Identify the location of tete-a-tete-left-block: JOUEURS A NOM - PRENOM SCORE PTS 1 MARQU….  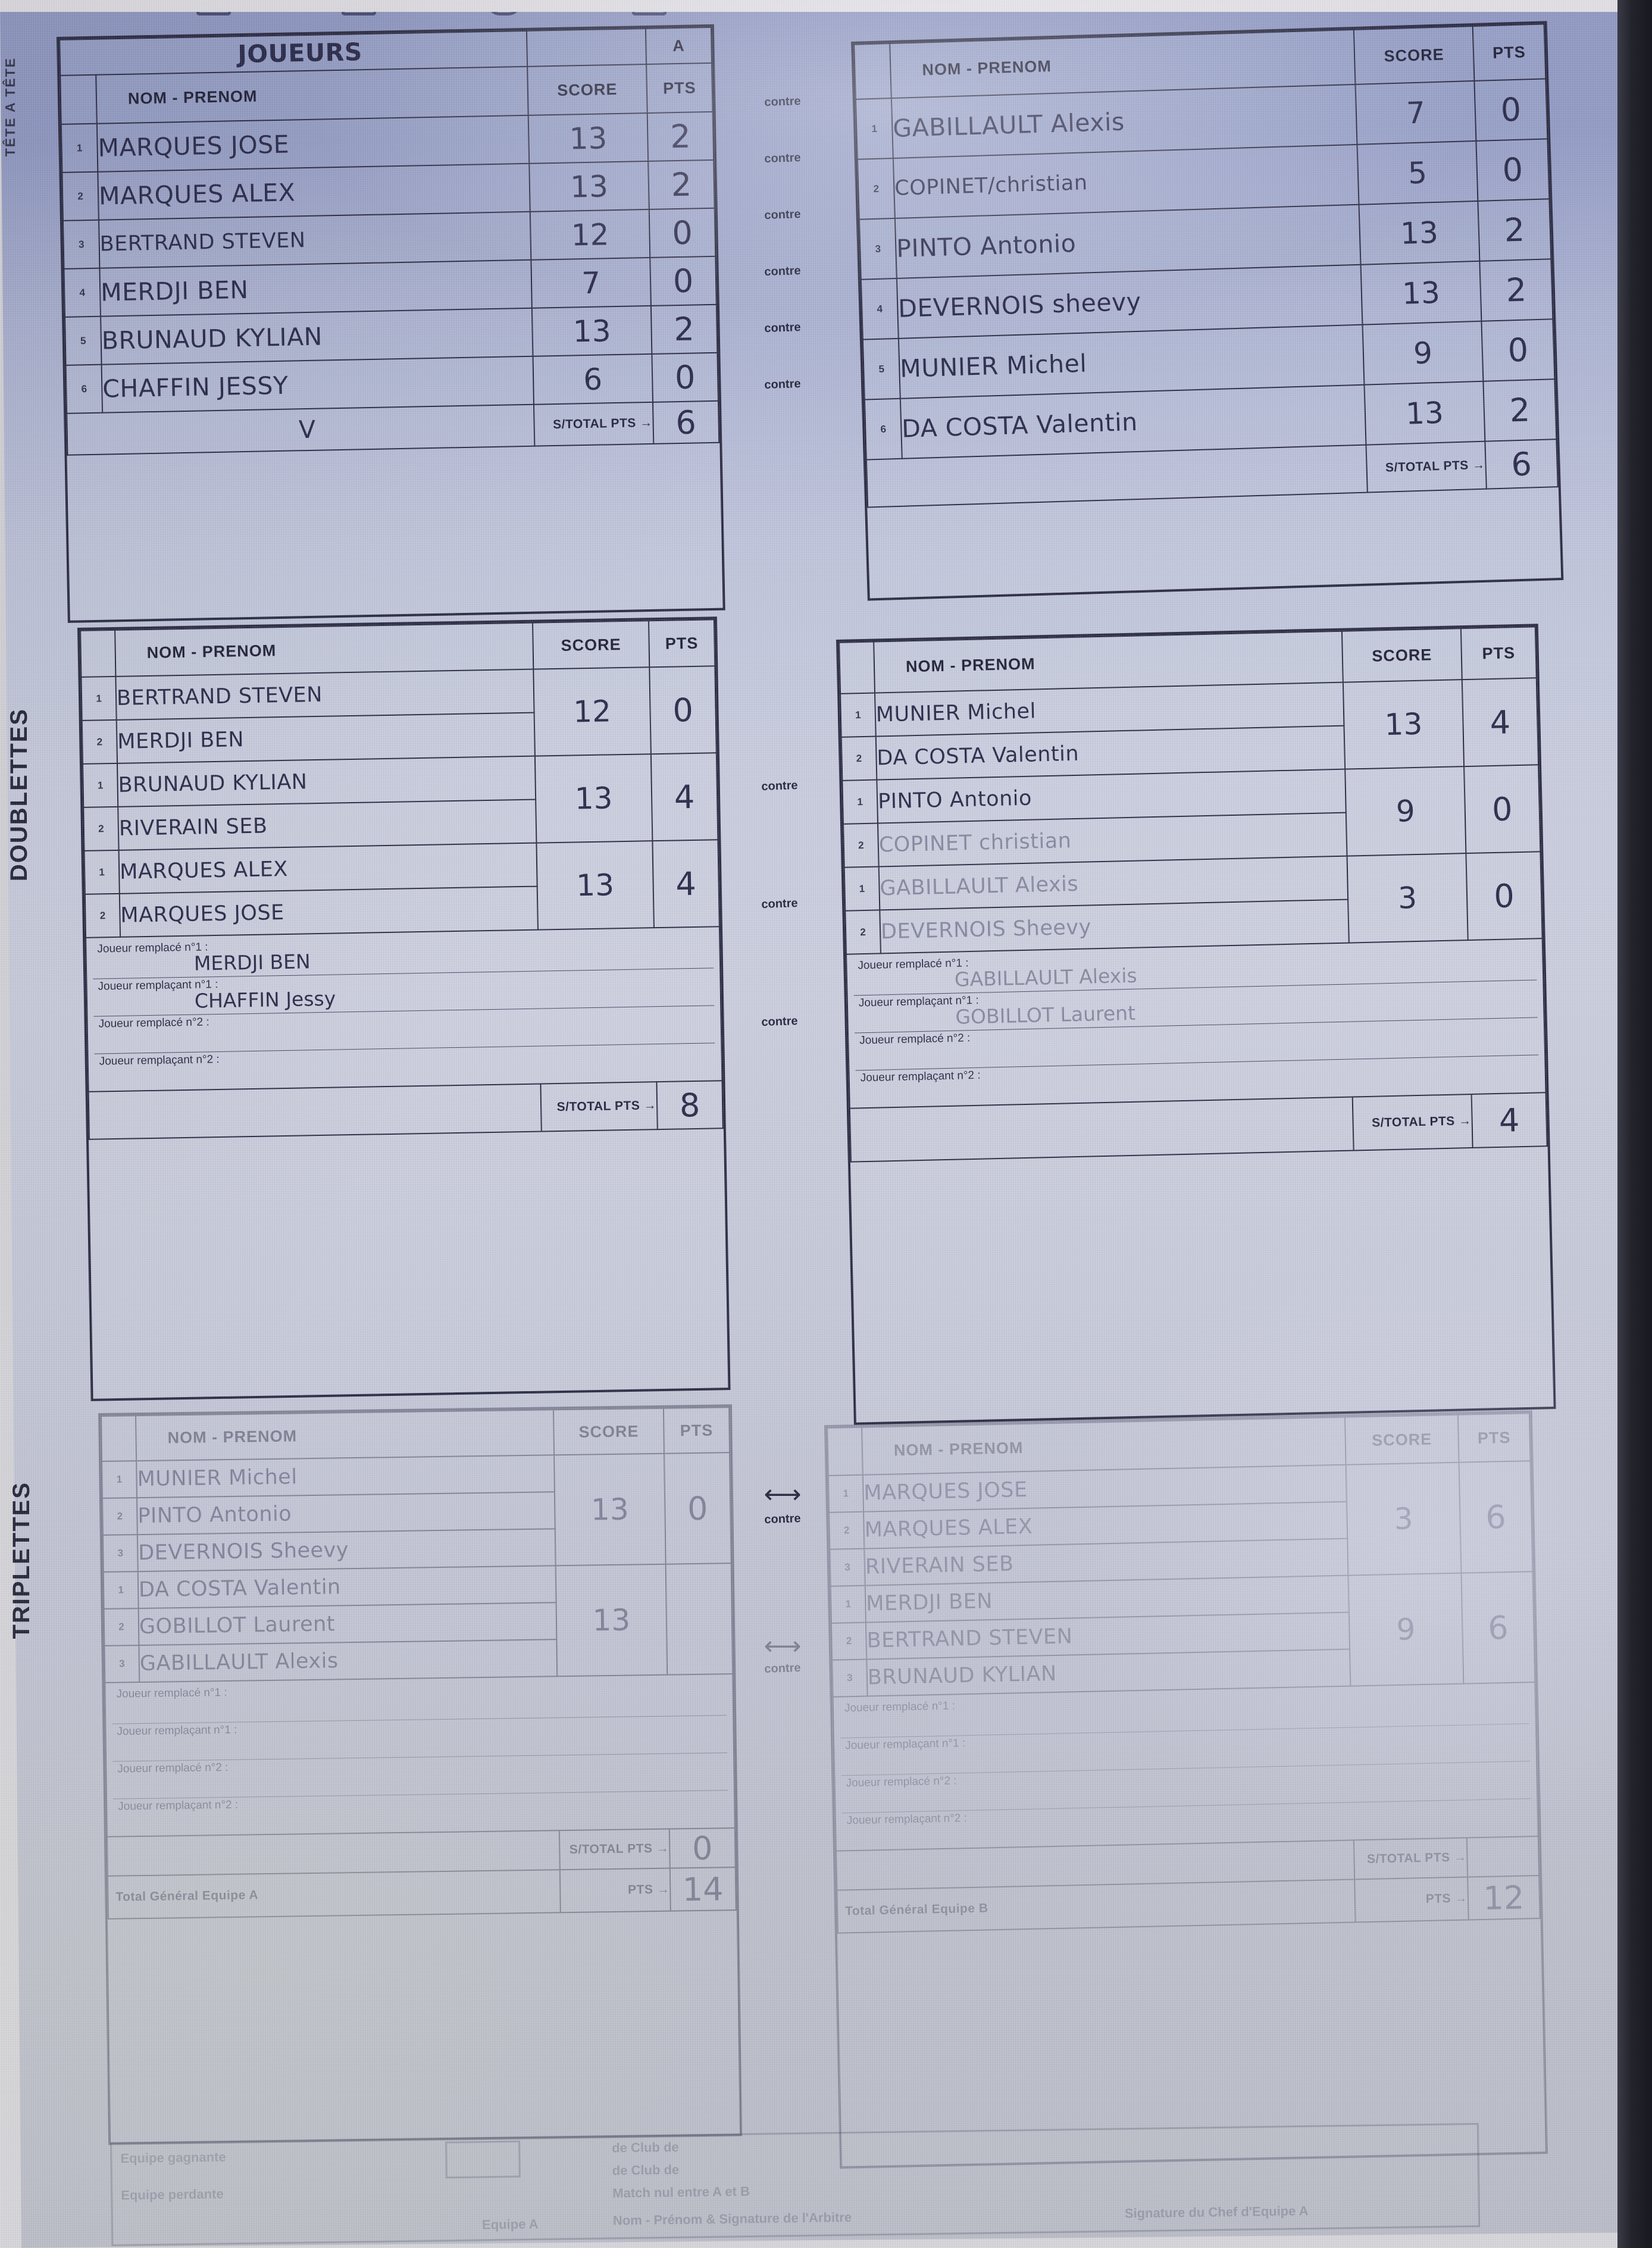
(391, 323).